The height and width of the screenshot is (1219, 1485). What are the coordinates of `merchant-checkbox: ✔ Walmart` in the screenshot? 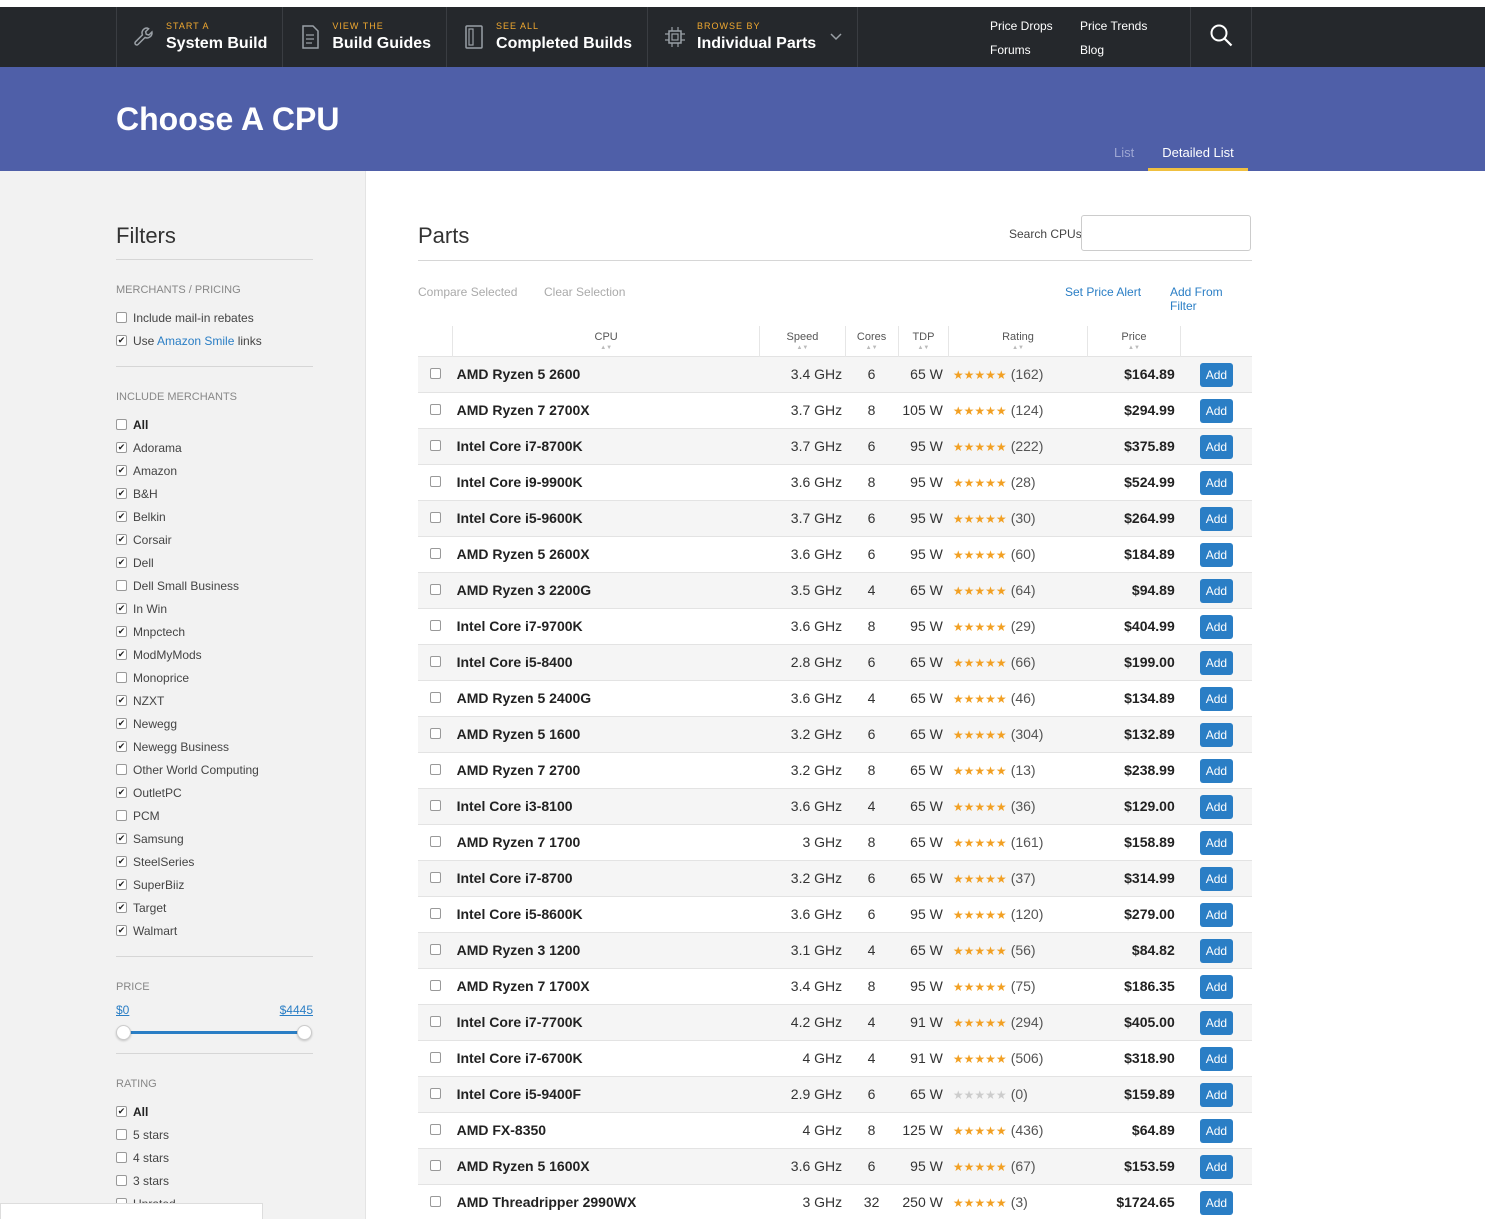 It's located at (214, 930).